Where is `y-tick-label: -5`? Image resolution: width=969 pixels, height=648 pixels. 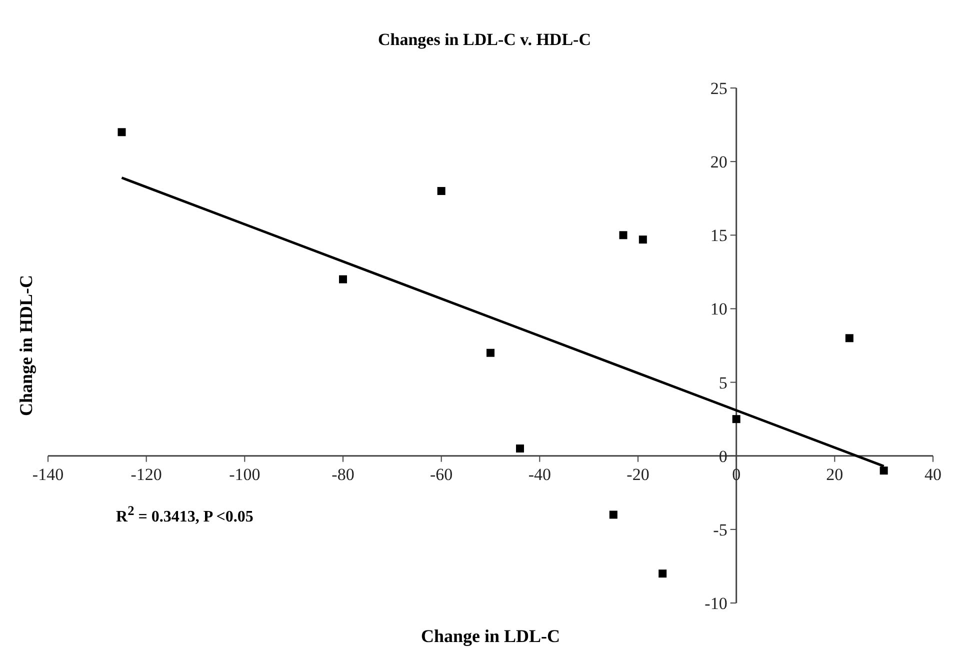 y-tick-label: -5 is located at coordinates (720, 530).